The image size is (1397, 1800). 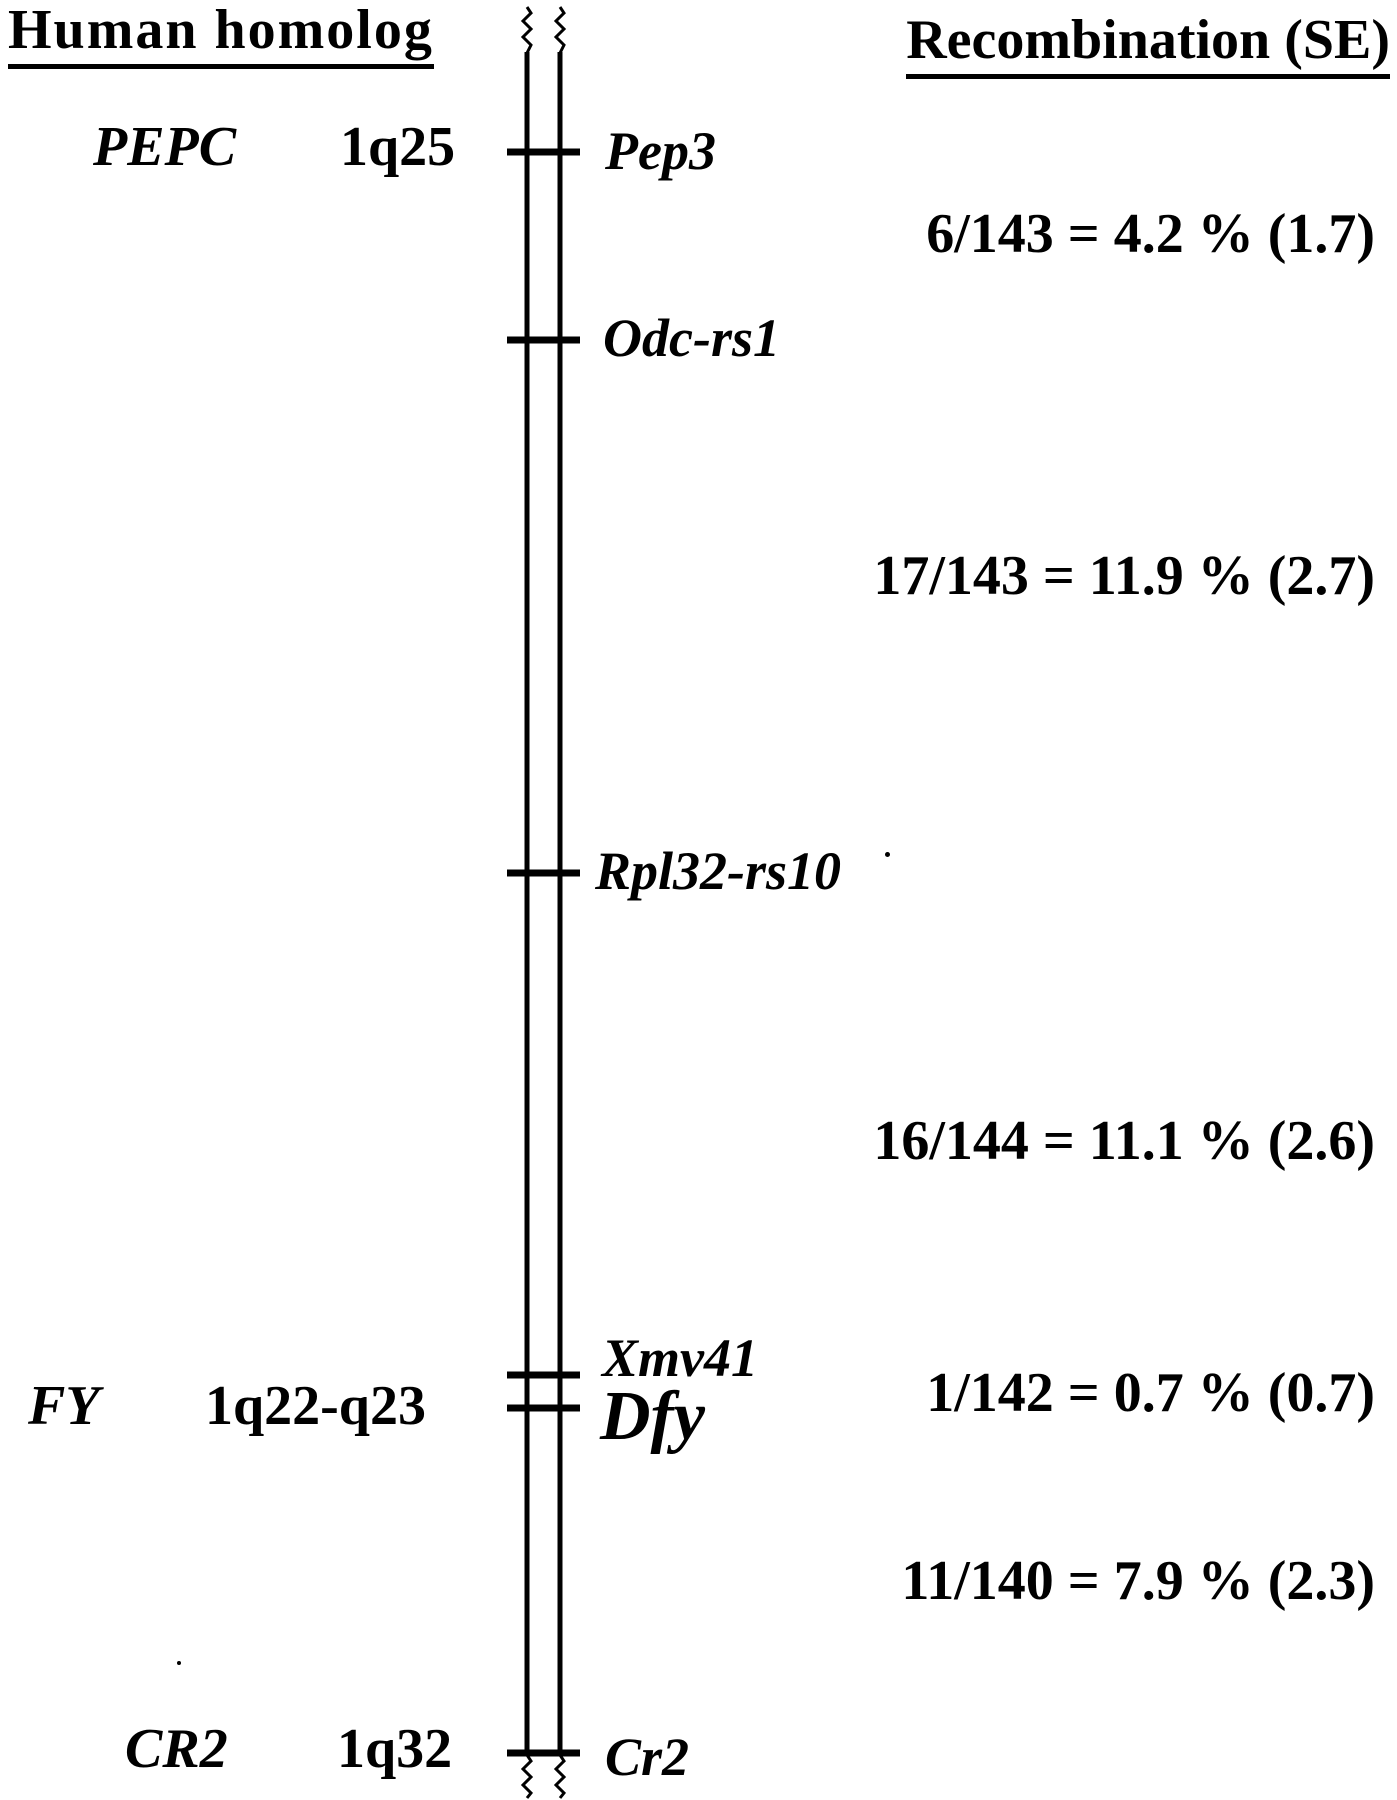 What do you see at coordinates (560, 1776) in the screenshot?
I see `chromosome-bottom-squiggle-right` at bounding box center [560, 1776].